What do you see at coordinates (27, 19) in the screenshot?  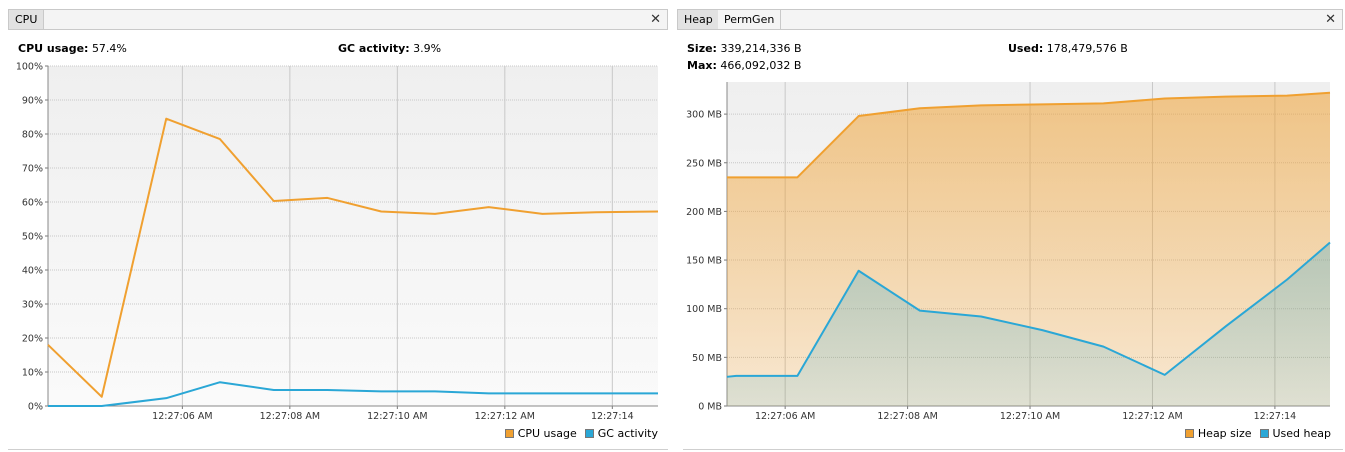 I see `tab-cpu: CPU` at bounding box center [27, 19].